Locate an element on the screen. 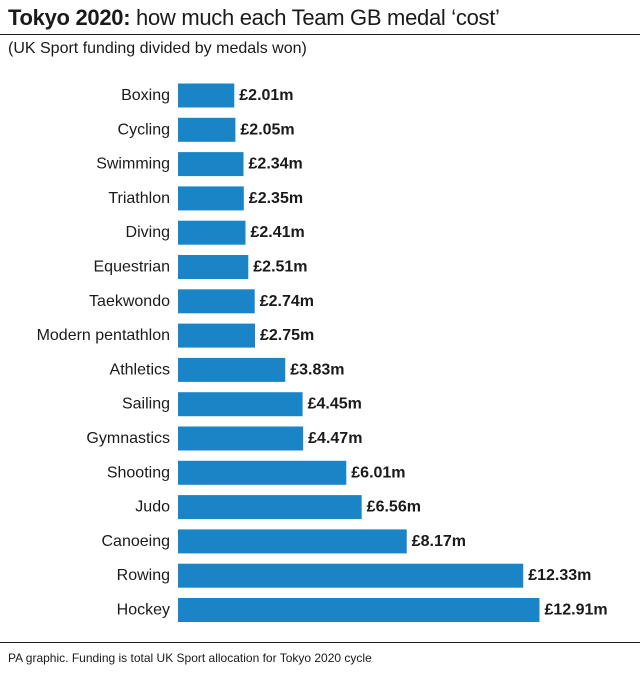 The image size is (640, 673). value-label-rowing: £12.33m is located at coordinates (559, 575).